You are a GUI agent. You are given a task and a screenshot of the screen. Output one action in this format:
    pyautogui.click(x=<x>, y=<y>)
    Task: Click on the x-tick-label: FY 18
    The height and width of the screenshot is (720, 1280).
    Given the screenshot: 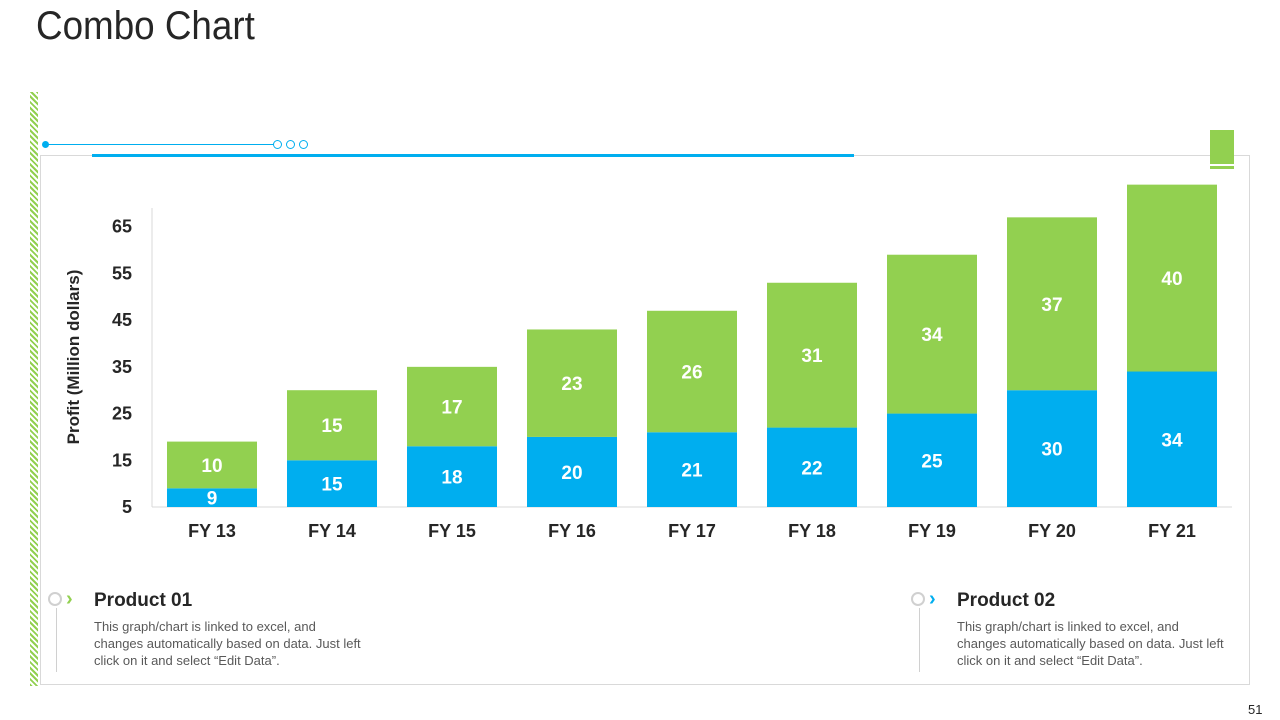 What is the action you would take?
    pyautogui.click(x=812, y=531)
    